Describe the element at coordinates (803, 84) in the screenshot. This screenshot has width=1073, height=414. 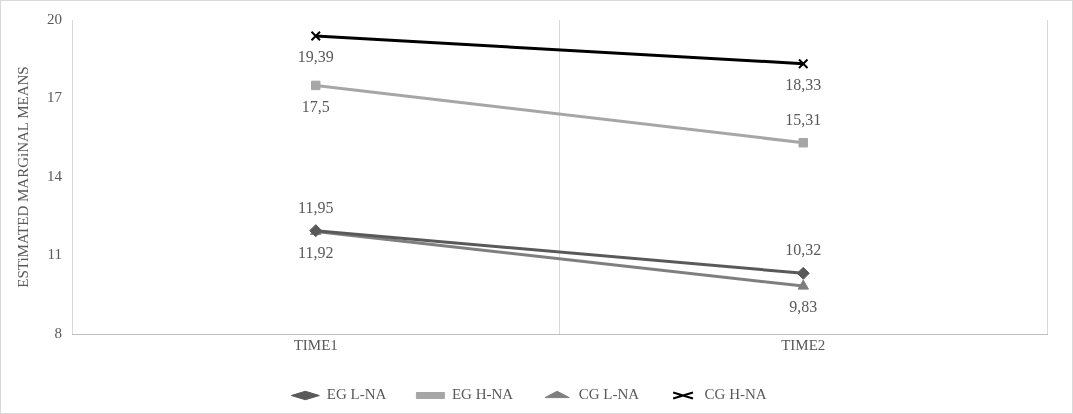
I see `data-label: 18,33` at that location.